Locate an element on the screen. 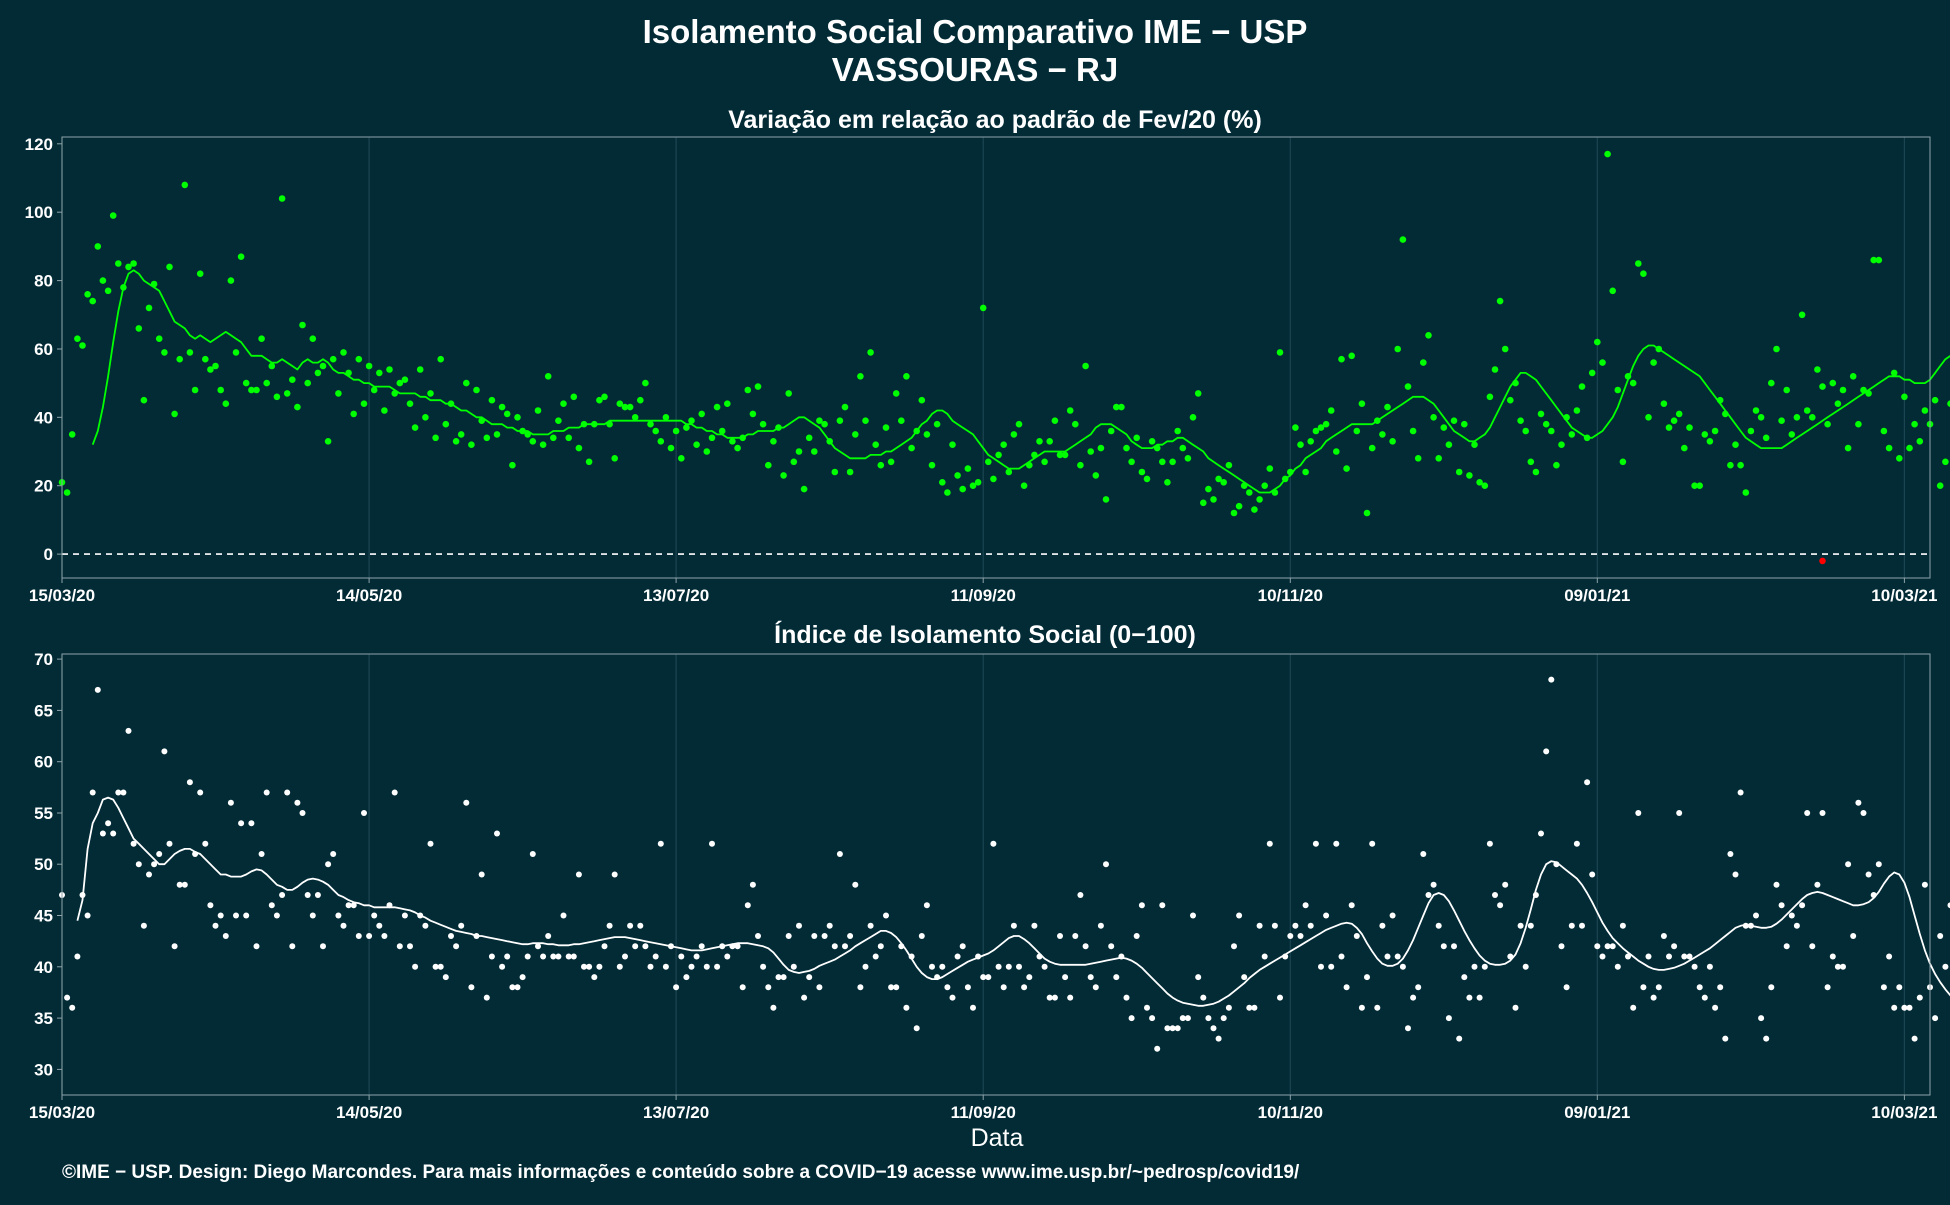 The image size is (1950, 1205). chart-title: Isolamento Social Comparativo IME − USP is located at coordinates (975, 31).